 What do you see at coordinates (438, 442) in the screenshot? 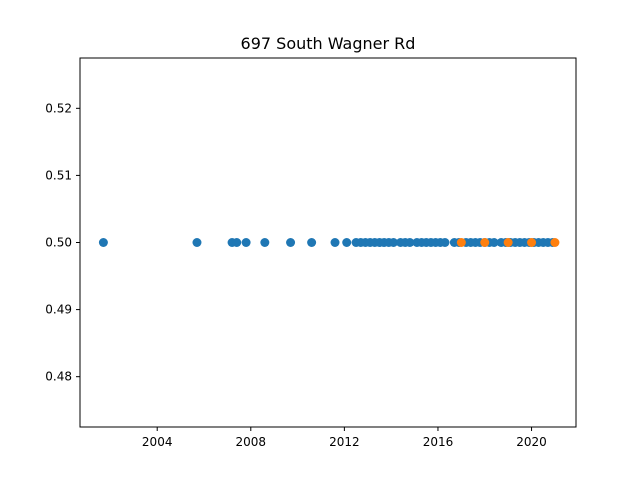
I see `x-tick-label: 2016` at bounding box center [438, 442].